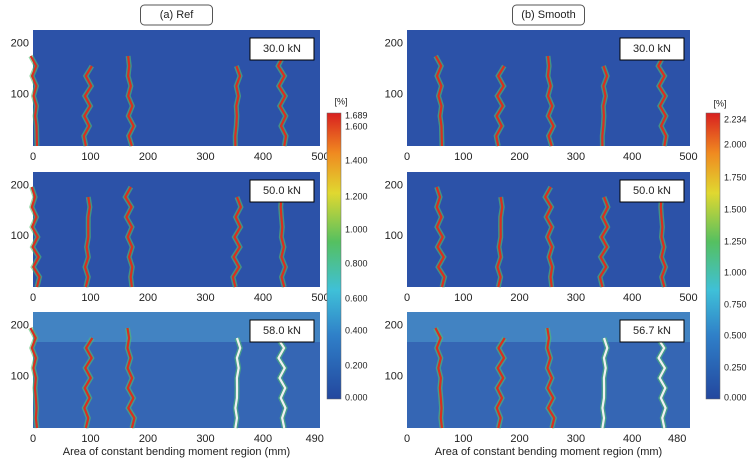 The image size is (748, 469). Describe the element at coordinates (356, 330) in the screenshot. I see `colorbar-tick: 0.400` at that location.